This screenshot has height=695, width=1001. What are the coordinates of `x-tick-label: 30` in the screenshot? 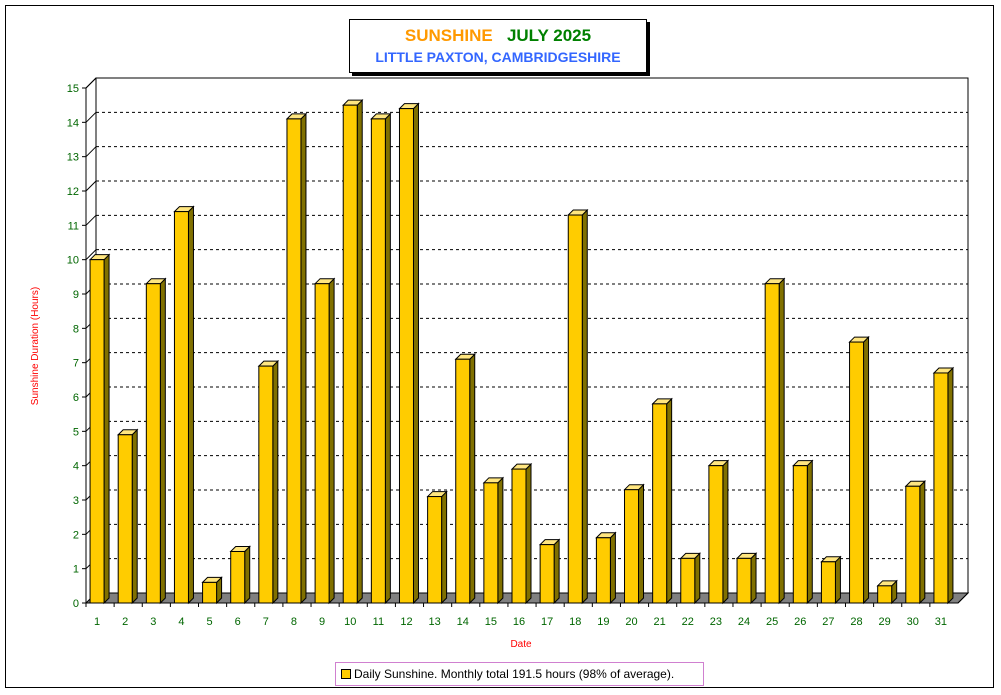 It's located at (913, 622).